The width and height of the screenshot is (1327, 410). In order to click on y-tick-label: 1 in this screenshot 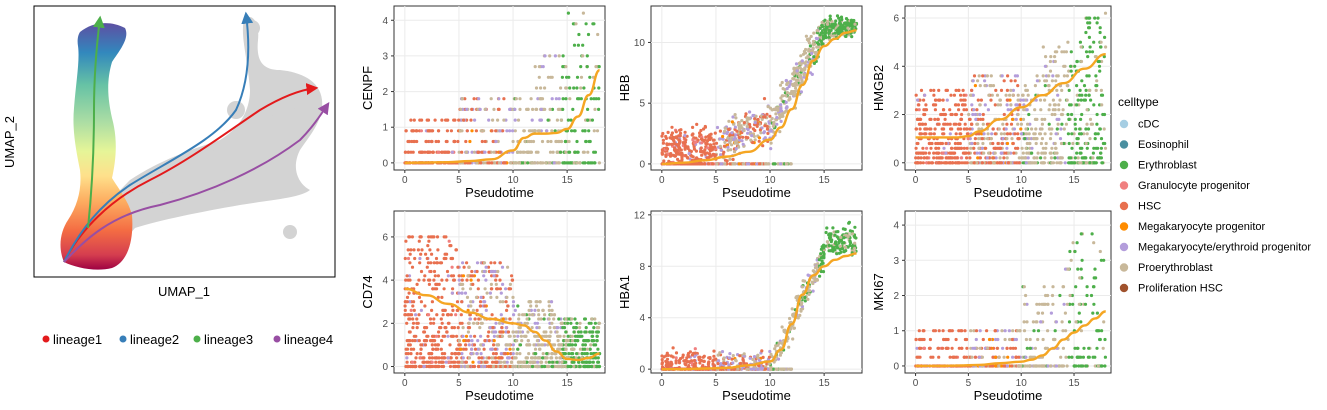, I will do `click(385, 128)`.